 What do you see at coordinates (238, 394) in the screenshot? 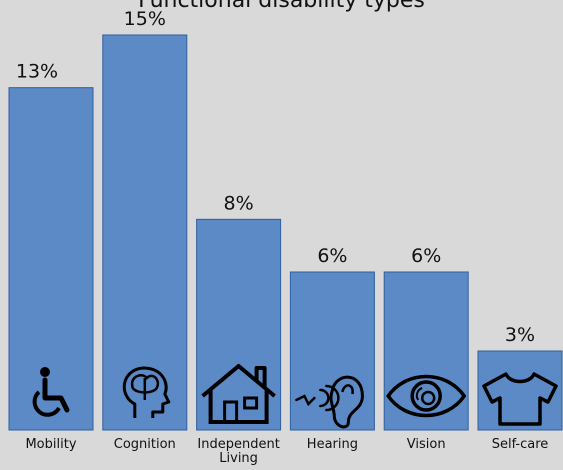
I see `house-icon` at bounding box center [238, 394].